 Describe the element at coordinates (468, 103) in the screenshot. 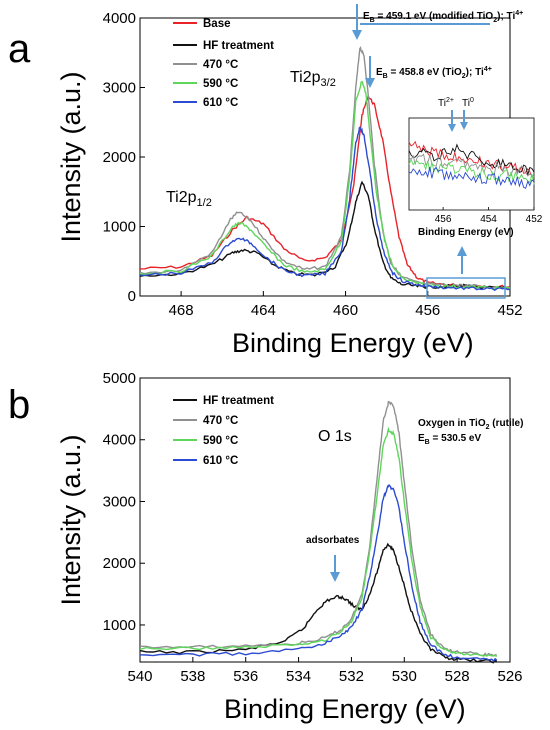

I see `inset-label-ti0: Ti0` at that location.